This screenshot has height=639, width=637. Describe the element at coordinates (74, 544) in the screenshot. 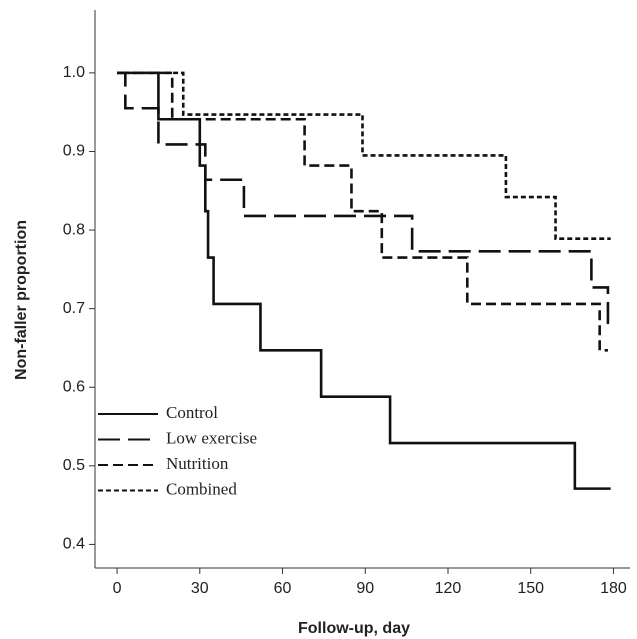

I see `y-tick-label: 0.4` at that location.